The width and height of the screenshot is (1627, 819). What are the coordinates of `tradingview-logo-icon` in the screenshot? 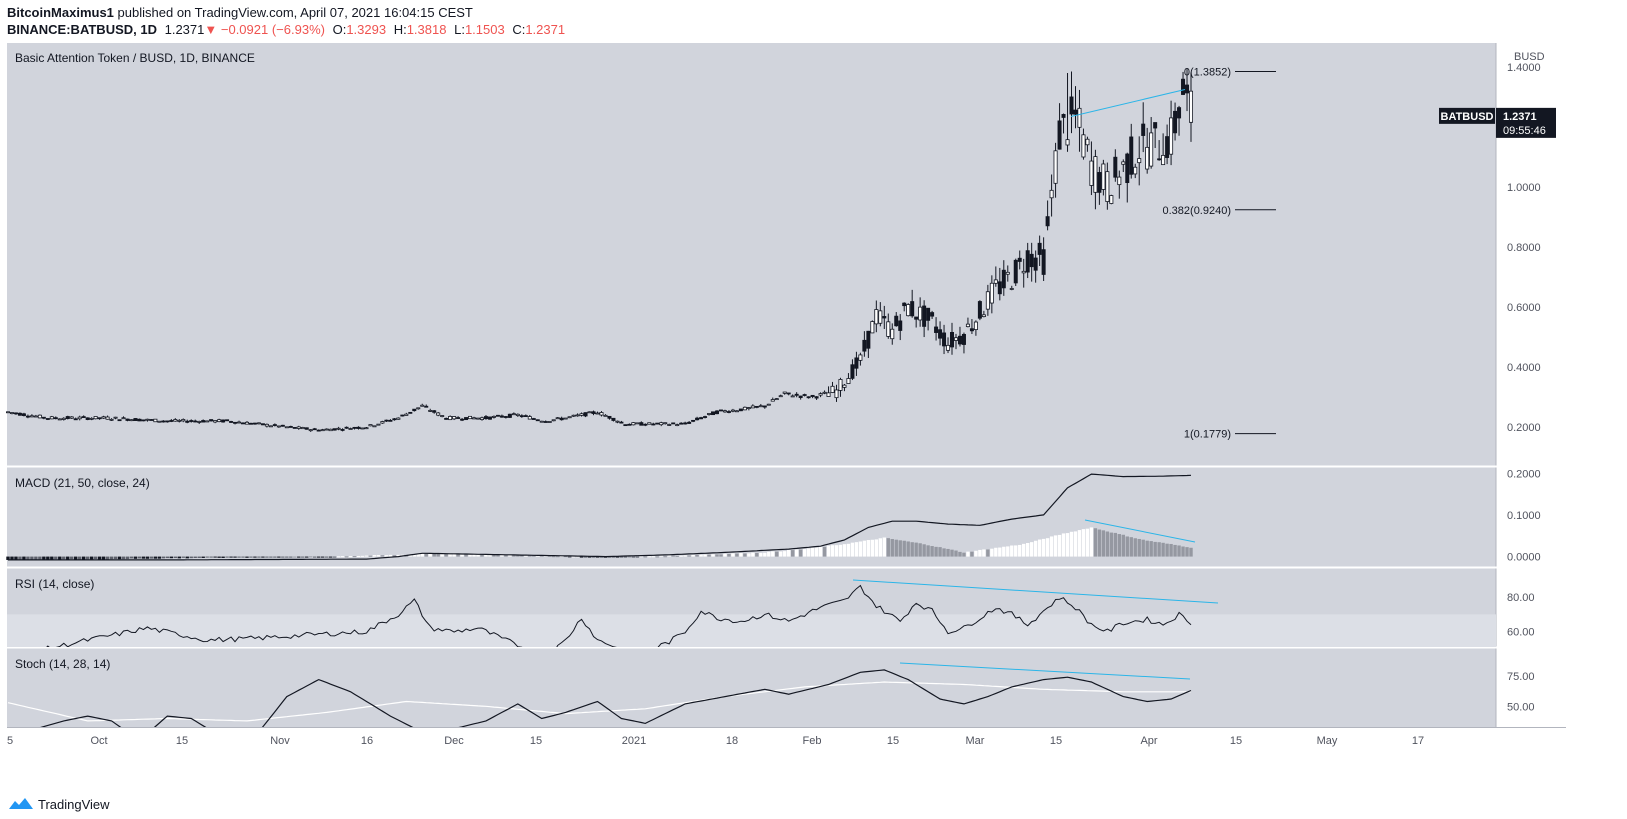 It's located at (21, 803).